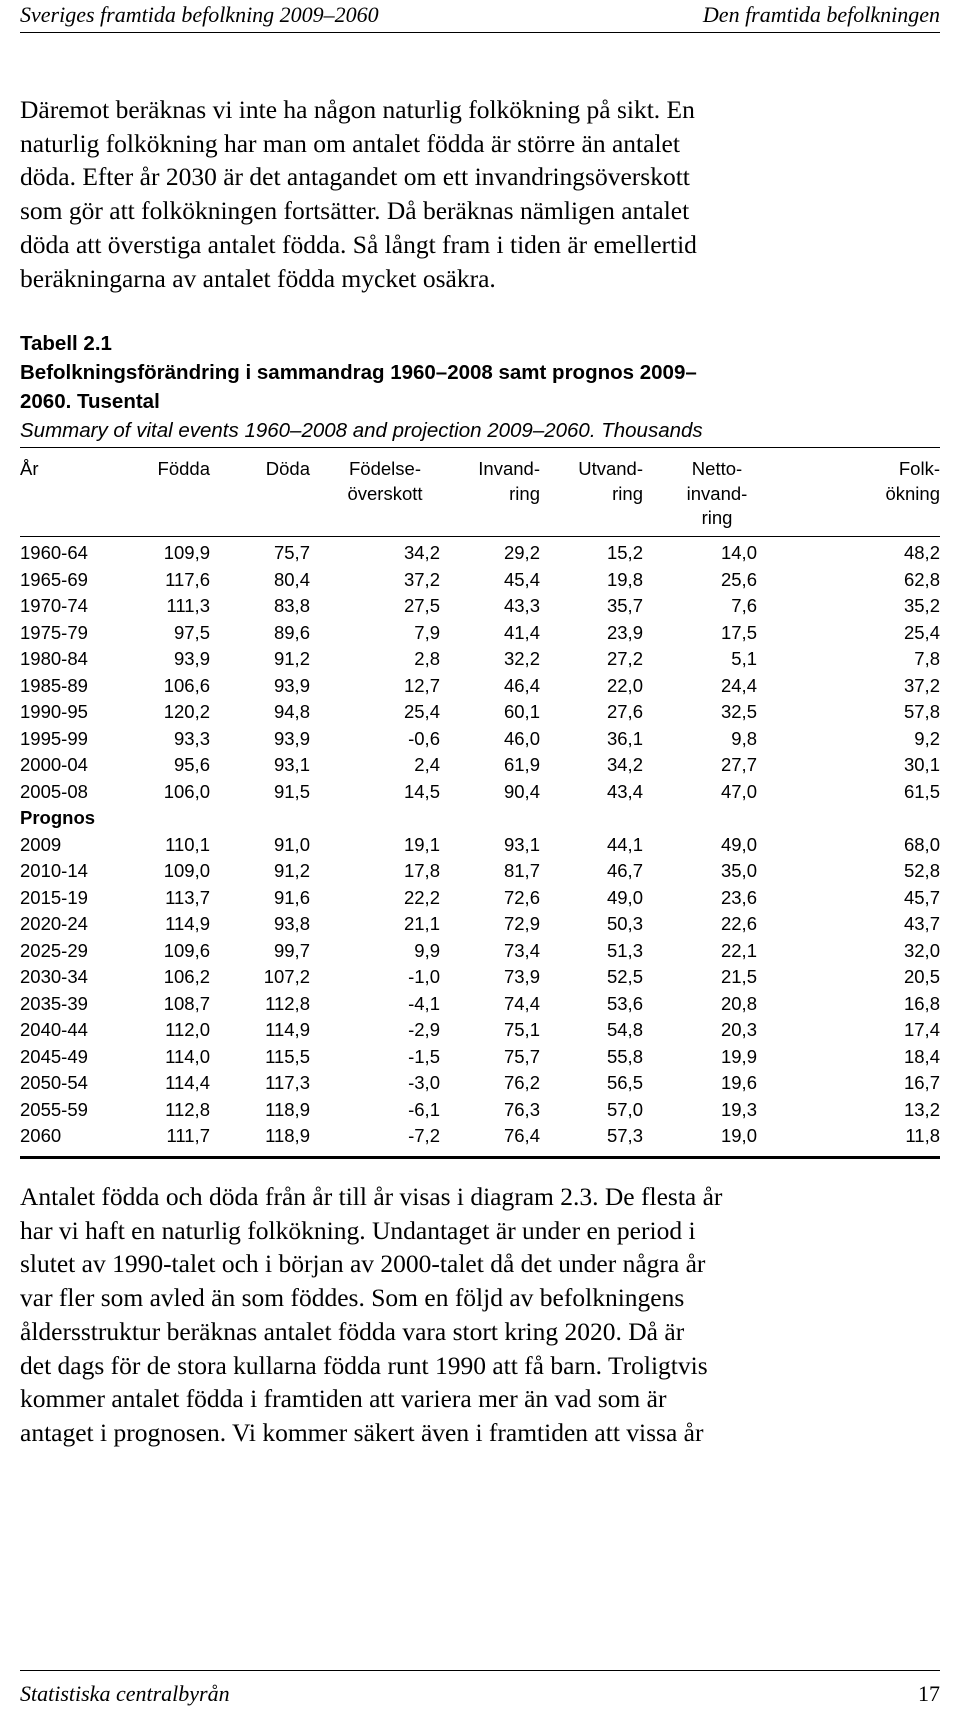 The image size is (960, 1717). What do you see at coordinates (421, 897) in the screenshot?
I see `value-cell: 22,2` at bounding box center [421, 897].